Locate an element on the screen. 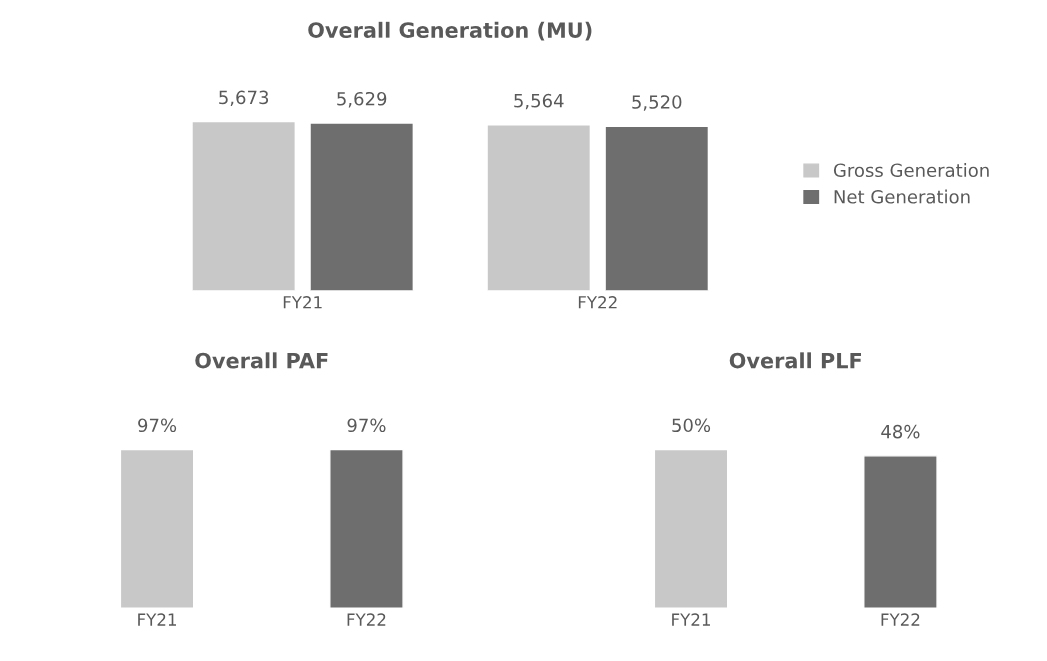 Image resolution: width=1047 pixels, height=661 pixels. data-label: 5,629 is located at coordinates (362, 99).